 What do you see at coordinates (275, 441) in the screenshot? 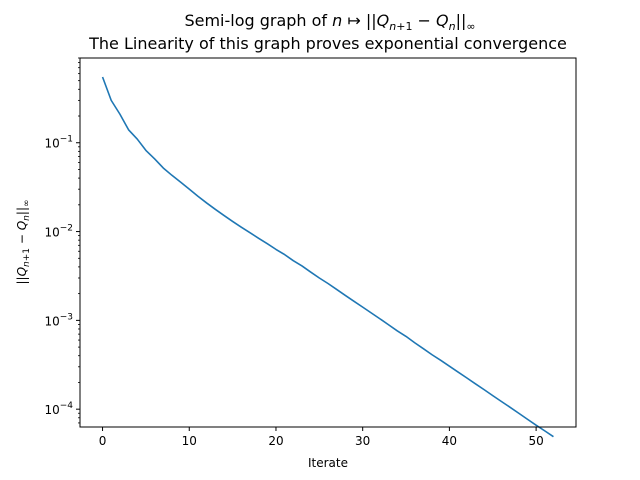
I see `x-tick-label: 20` at bounding box center [275, 441].